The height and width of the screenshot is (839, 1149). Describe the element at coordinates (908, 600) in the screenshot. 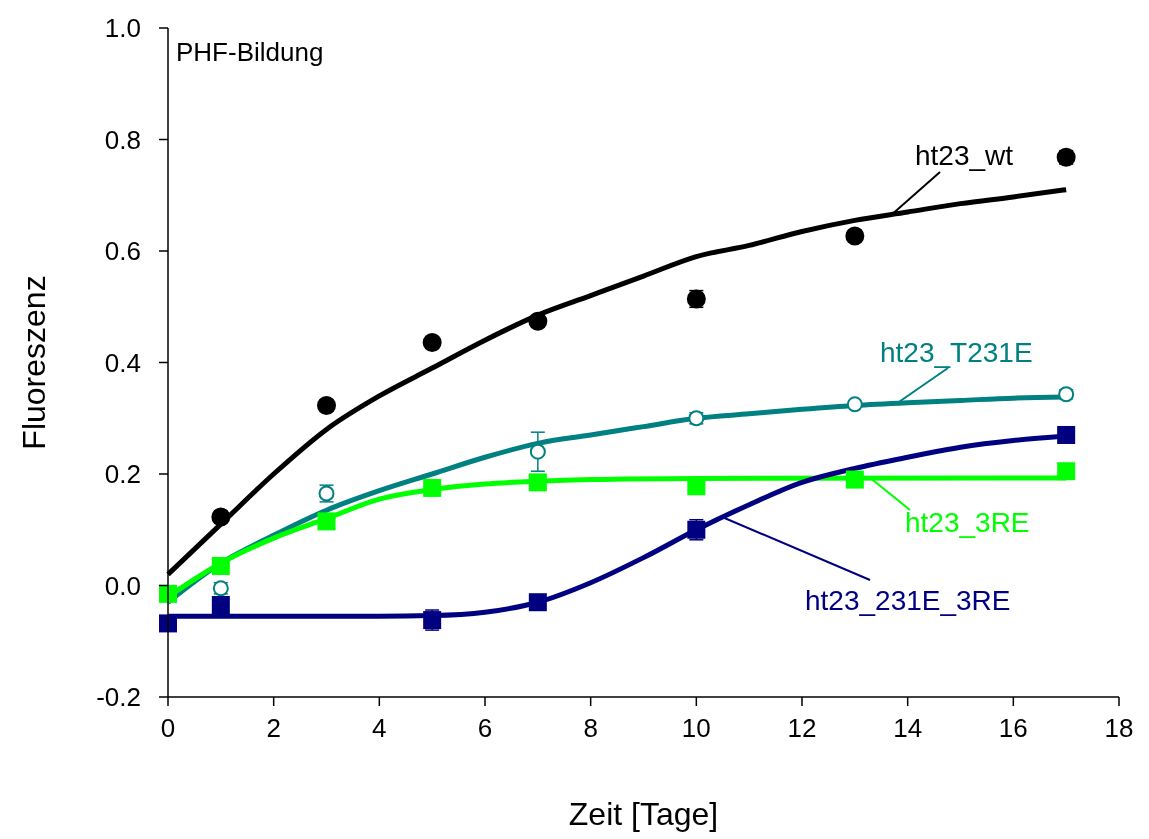

I see `text: ht23_231E_3RE` at that location.